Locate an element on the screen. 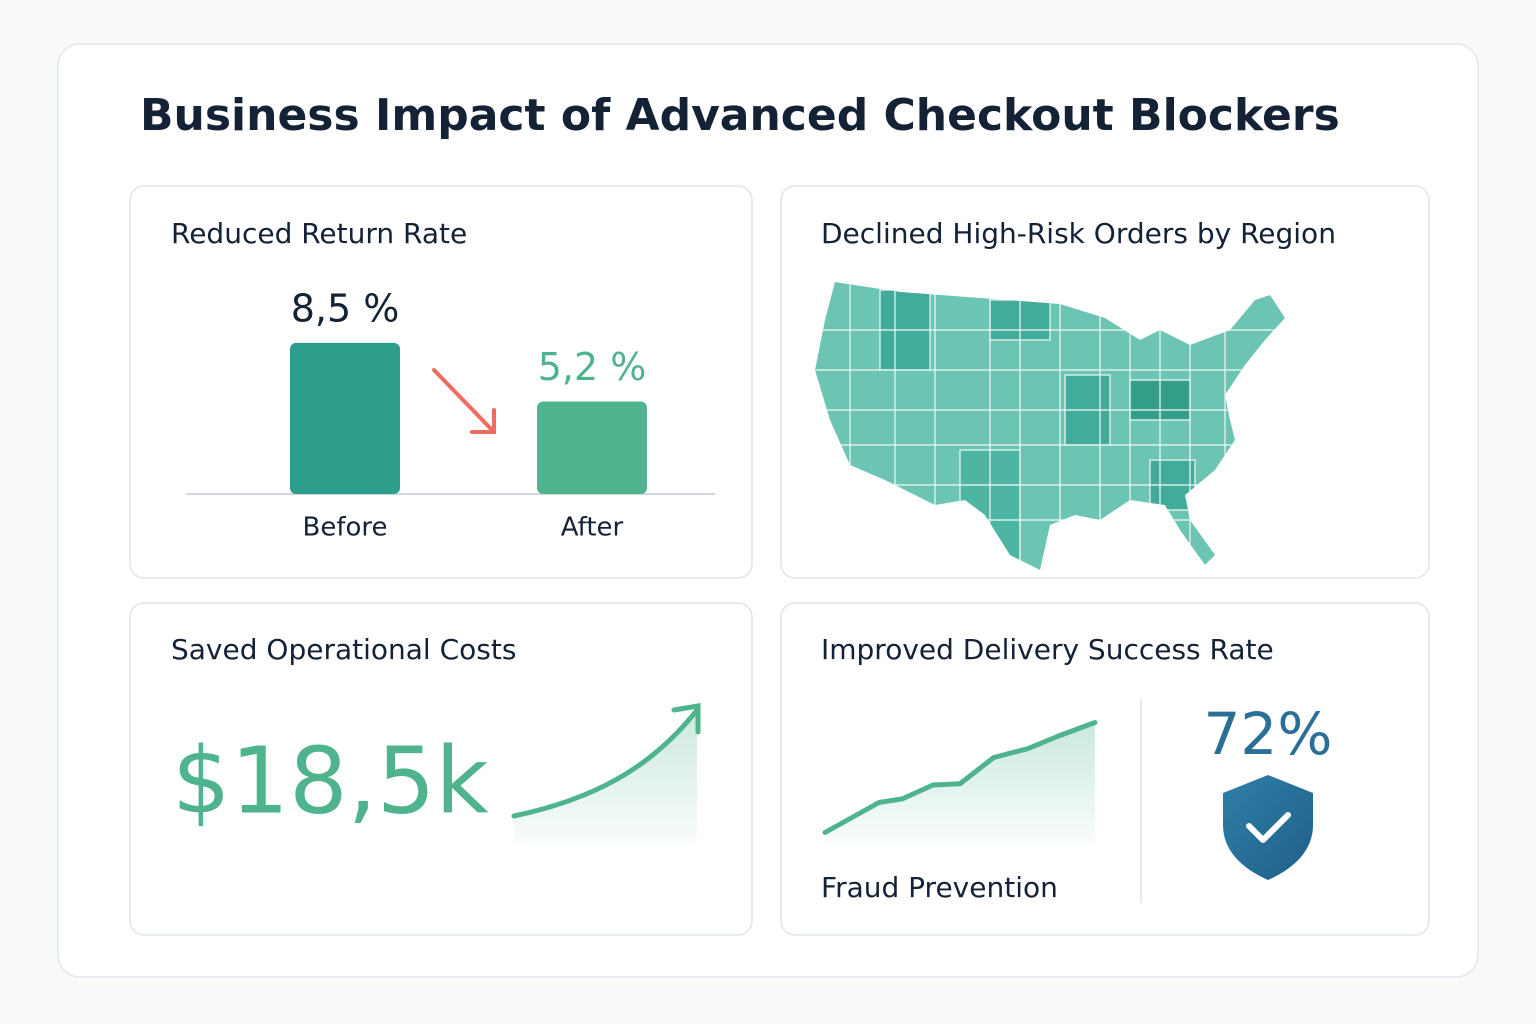  x-axis-label: Fraud Prevention is located at coordinates (939, 887).